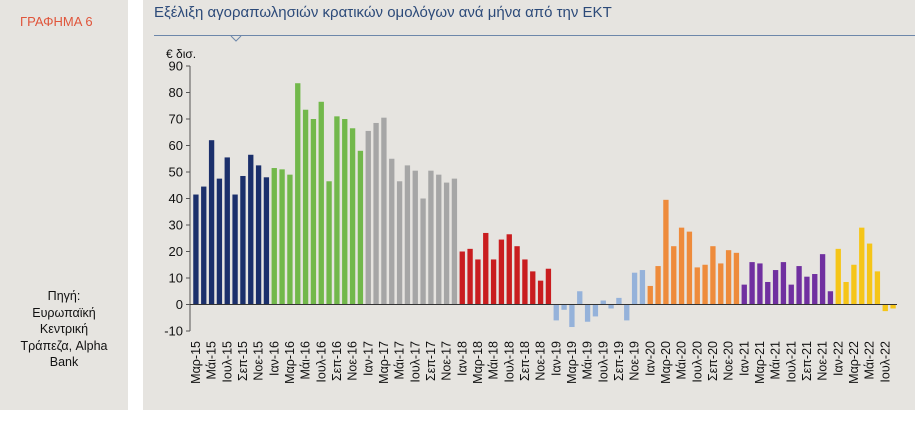  Describe the element at coordinates (243, 361) in the screenshot. I see `x-tick-label: Σεπ-15` at that location.